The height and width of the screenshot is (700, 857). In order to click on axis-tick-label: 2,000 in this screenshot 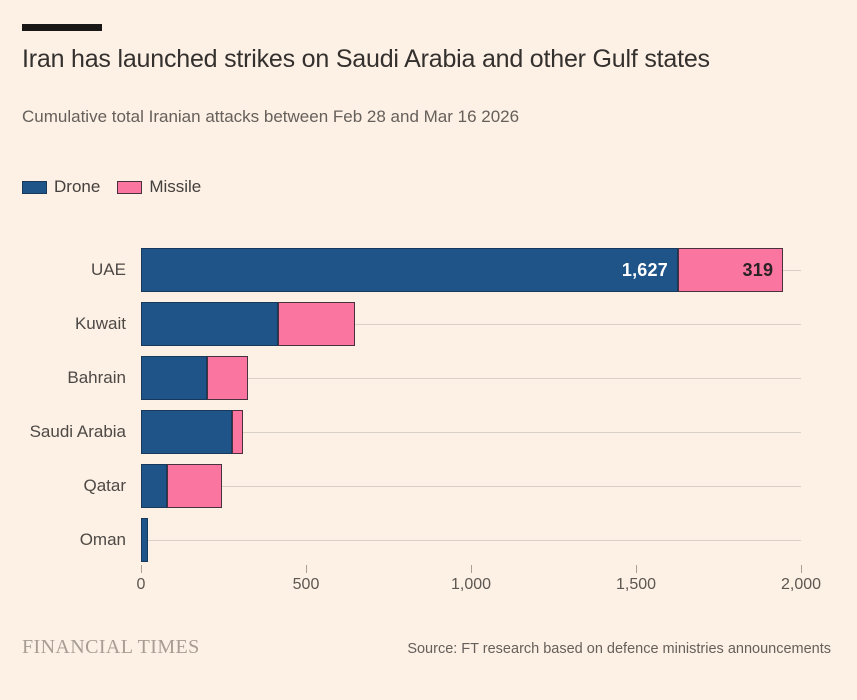, I will do `click(801, 584)`.